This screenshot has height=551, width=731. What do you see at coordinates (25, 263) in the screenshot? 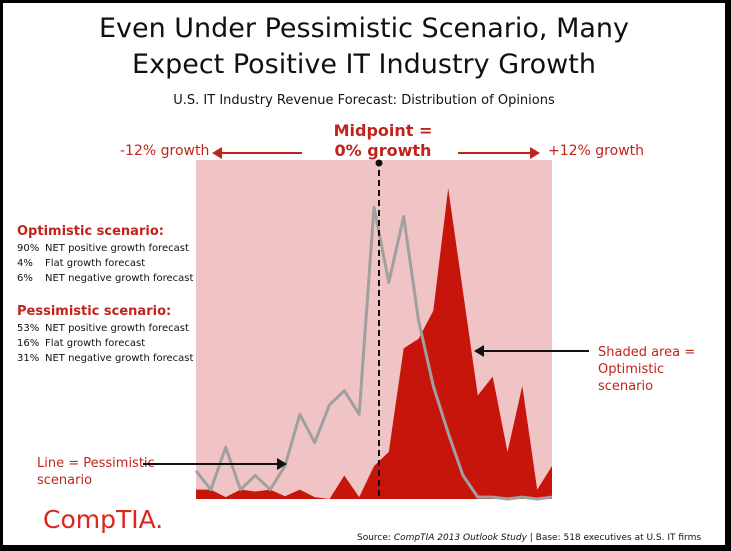
I see `optimistic-pct: 4%` at bounding box center [25, 263].